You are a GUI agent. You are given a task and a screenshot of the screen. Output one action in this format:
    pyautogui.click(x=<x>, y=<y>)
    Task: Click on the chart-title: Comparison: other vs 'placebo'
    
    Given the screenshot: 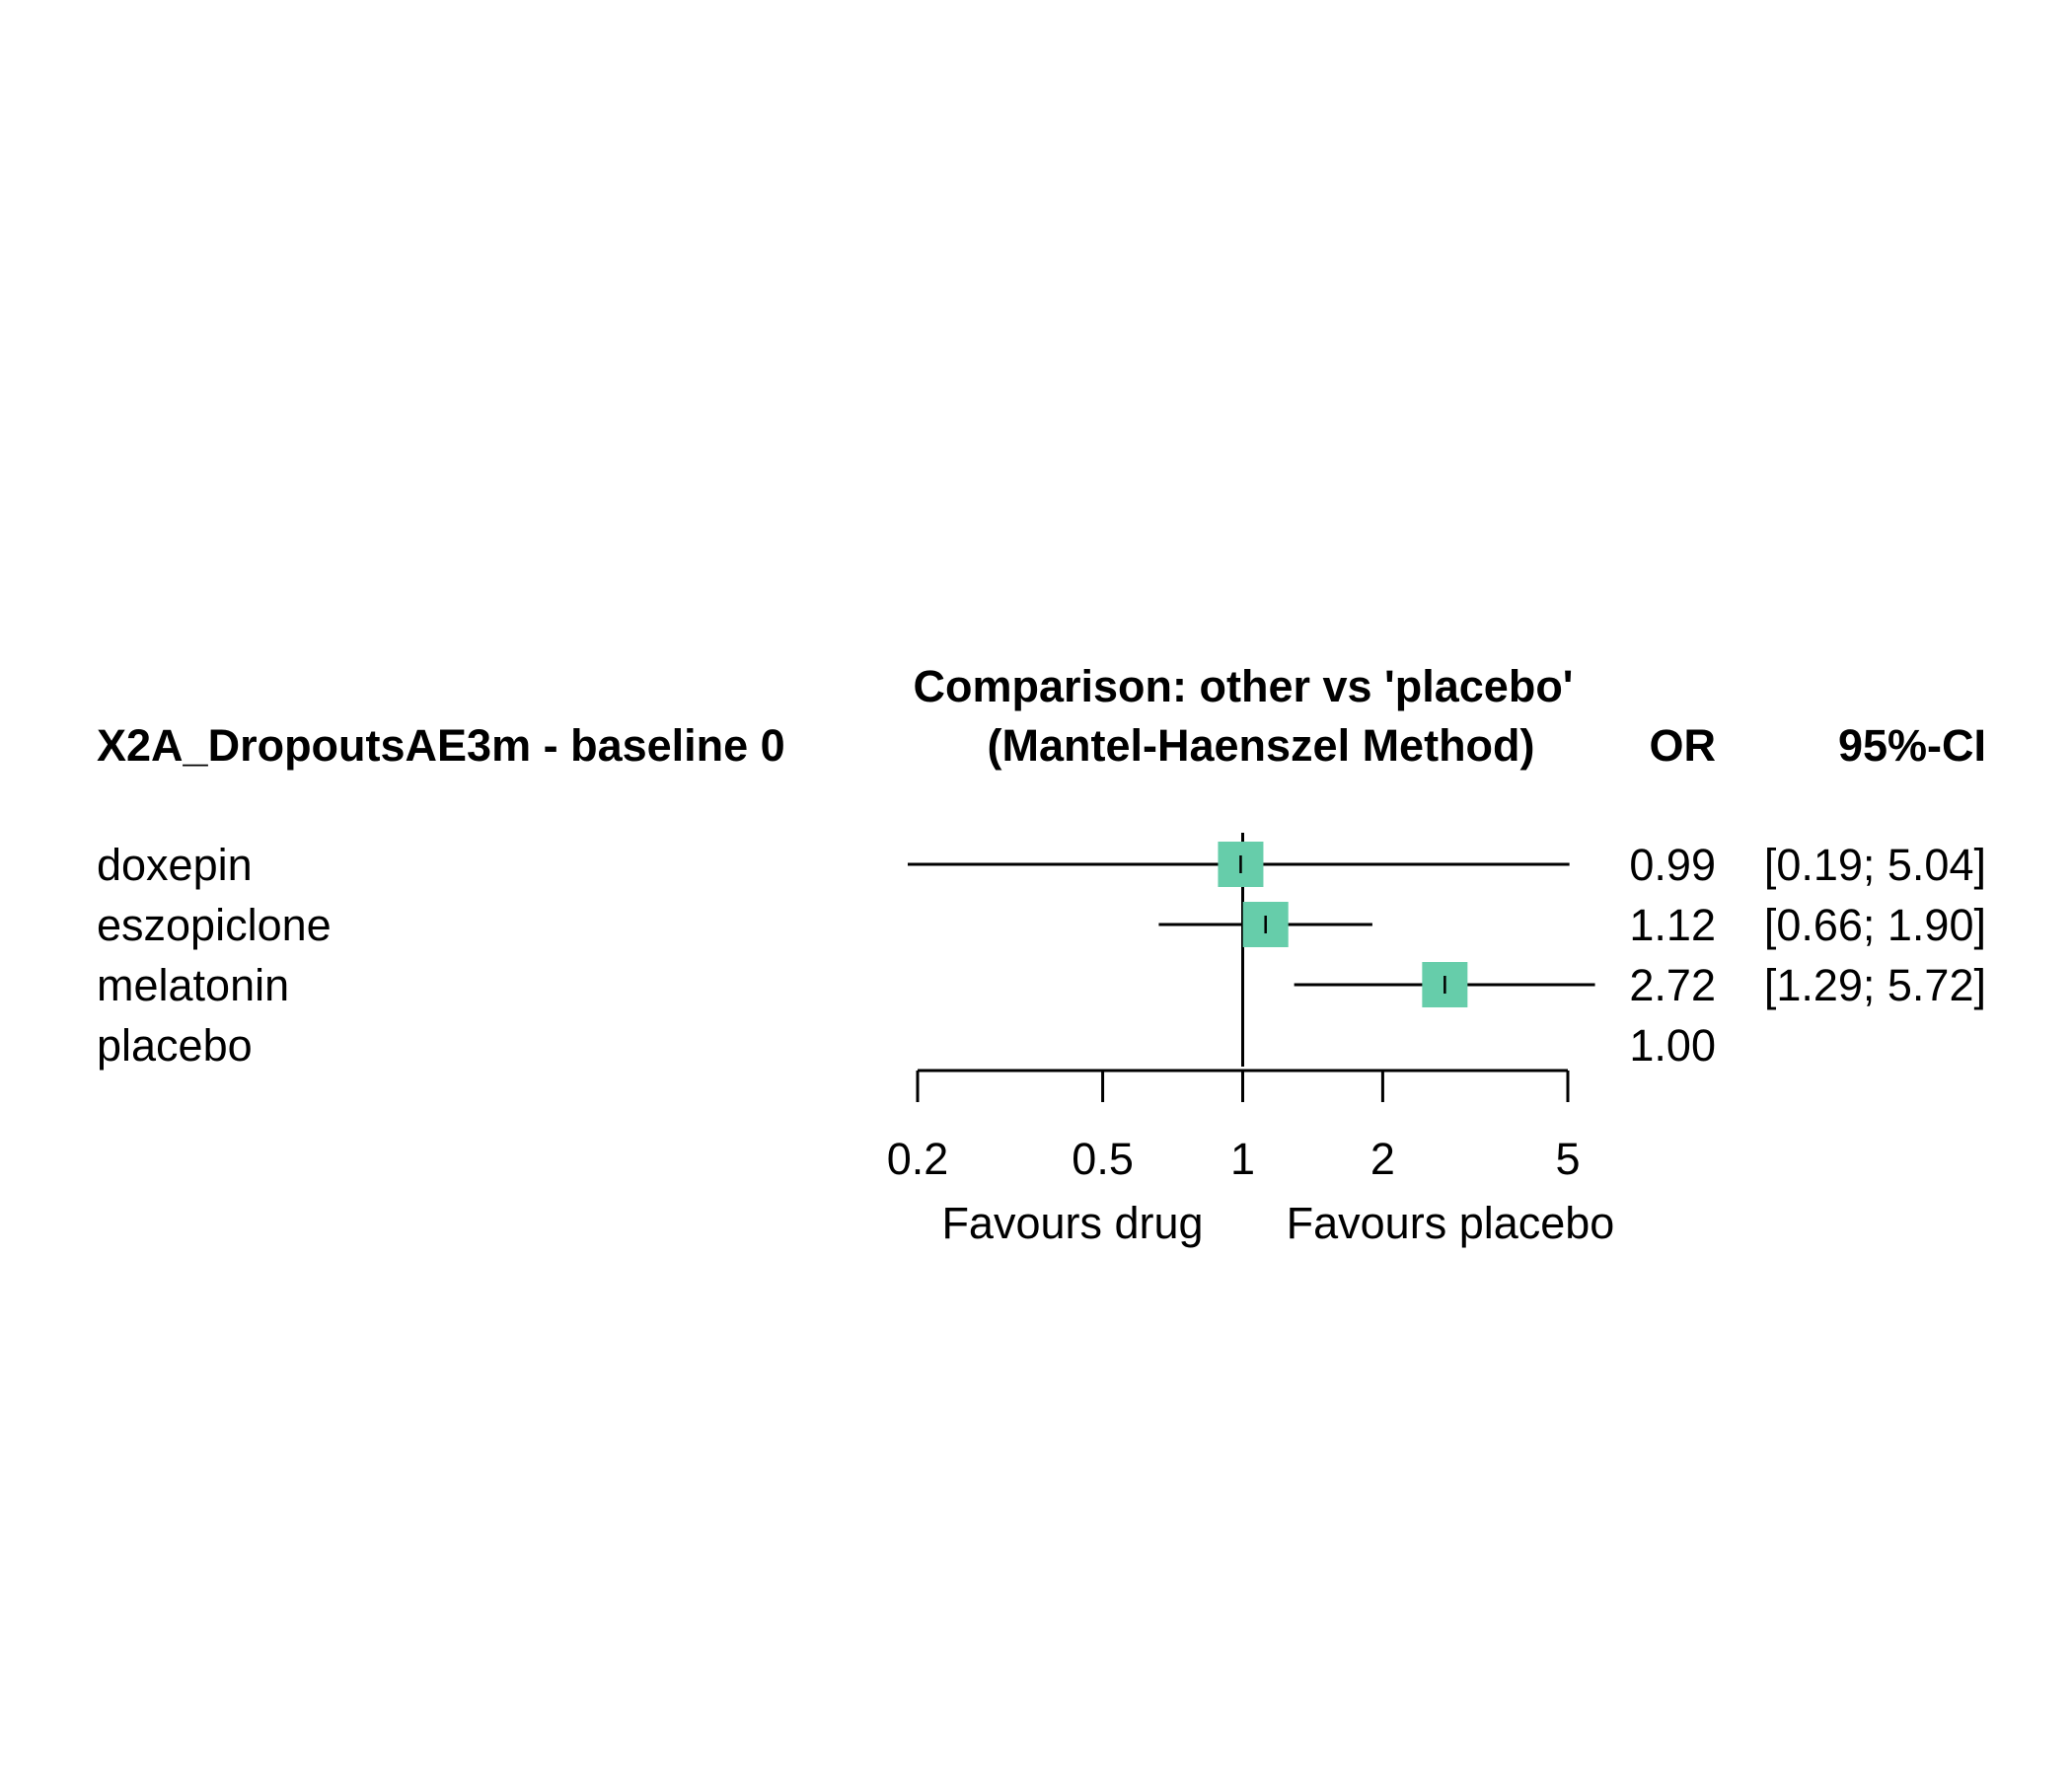 What is the action you would take?
    pyautogui.click(x=1243, y=686)
    